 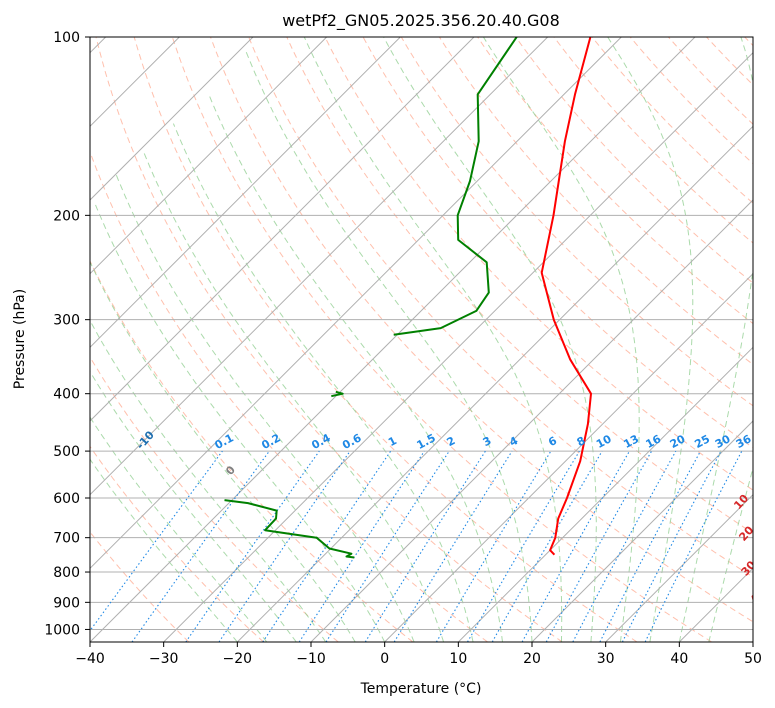 What do you see at coordinates (321, 441) in the screenshot?
I see `mixing-ratio-label: 0.4` at bounding box center [321, 441].